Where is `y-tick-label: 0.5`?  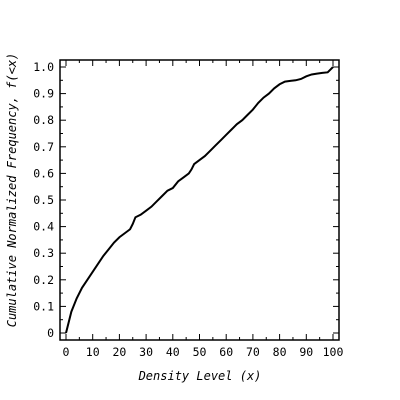 y-tick-label: 0.5 is located at coordinates (43, 200).